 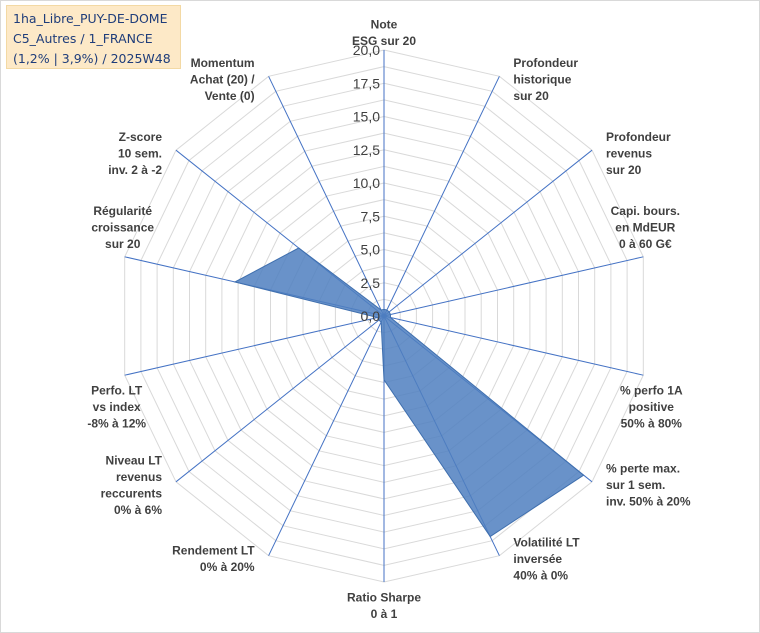 I want to click on radar-tick-labels: 0,0 2,5 5,0 7,5 10,0 12,5 15,0 17,5 20,0, so click(x=366, y=183).